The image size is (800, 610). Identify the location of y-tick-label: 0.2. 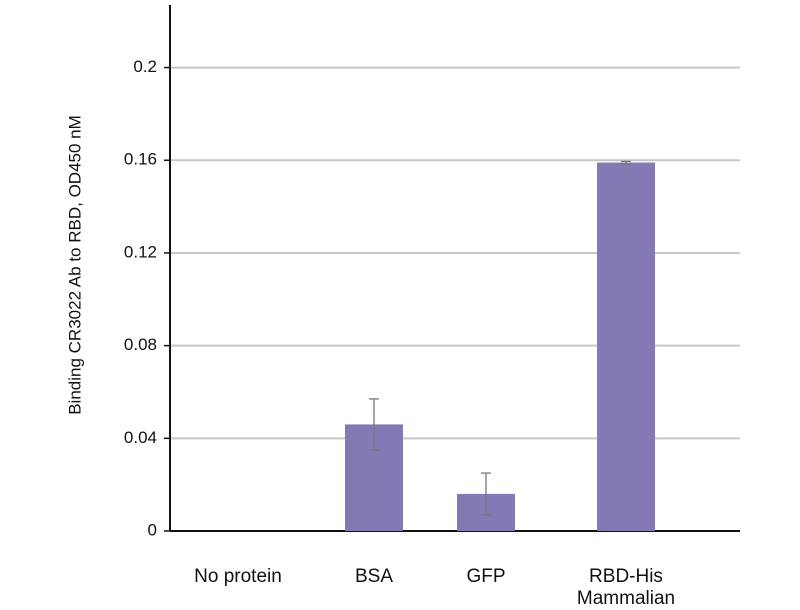
(145, 66).